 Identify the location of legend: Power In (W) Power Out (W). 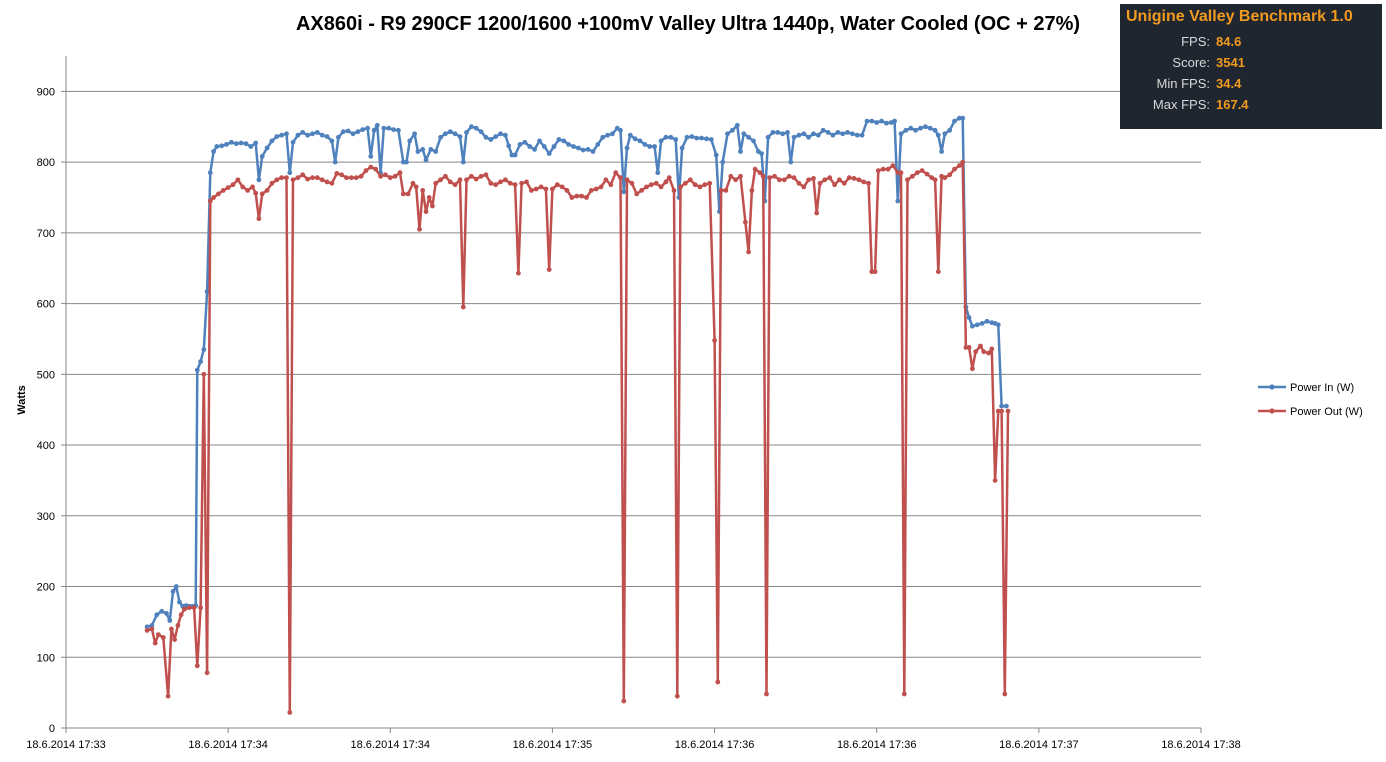
(1310, 400).